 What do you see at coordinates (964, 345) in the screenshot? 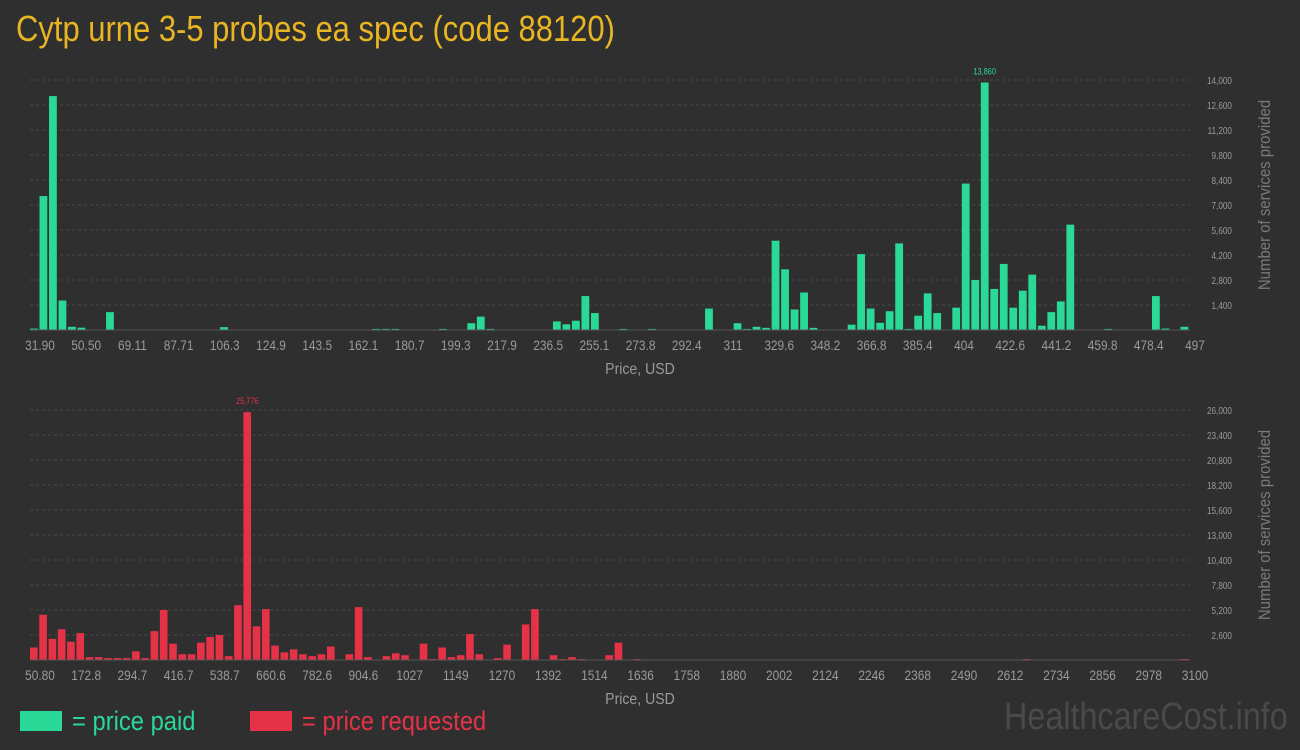
I see `paid-x-tick-label: 404` at bounding box center [964, 345].